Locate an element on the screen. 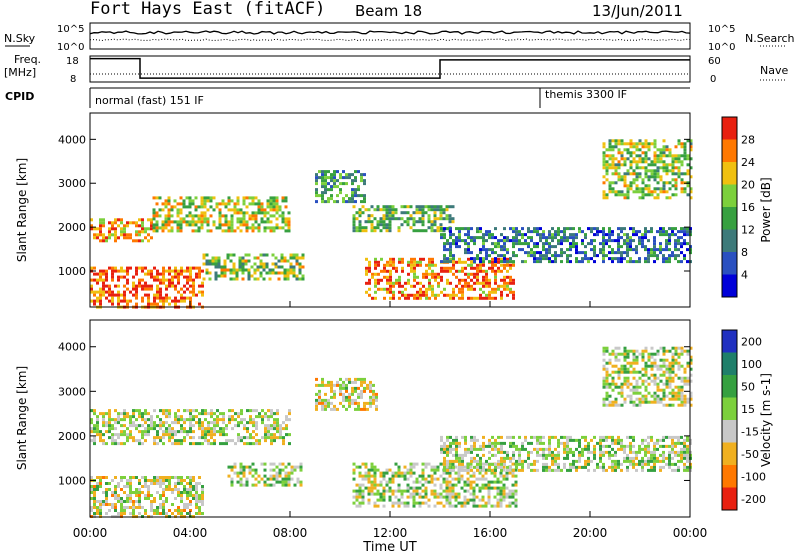 This screenshot has width=800, height=554. colorbar-segment is located at coordinates (729, 263).